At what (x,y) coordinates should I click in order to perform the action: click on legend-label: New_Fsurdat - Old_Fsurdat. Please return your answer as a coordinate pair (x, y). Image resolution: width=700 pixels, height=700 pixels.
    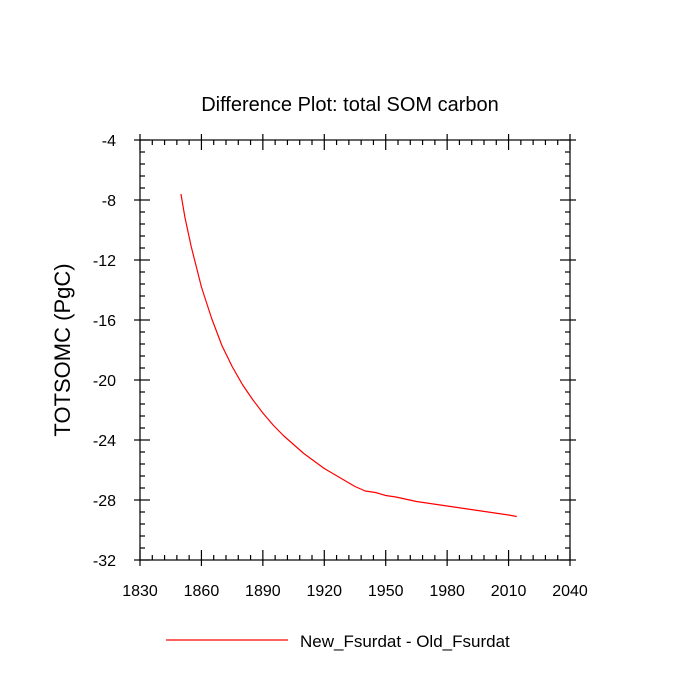
    Looking at the image, I should click on (405, 641).